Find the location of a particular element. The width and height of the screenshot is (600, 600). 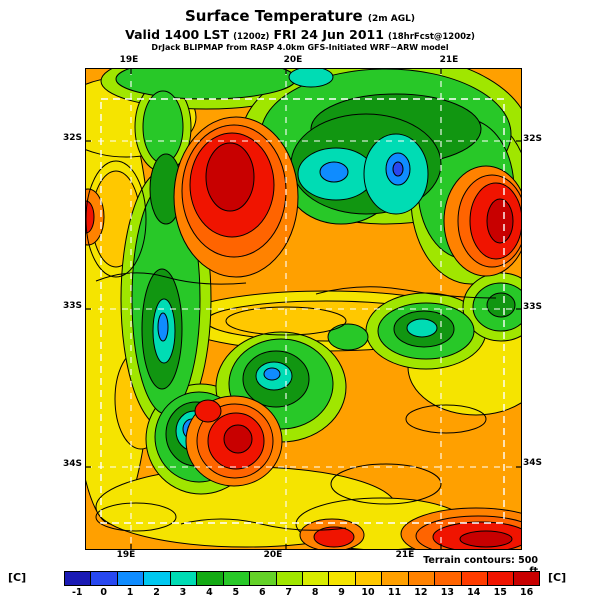

colorbar-cell: 1 is located at coordinates (130, 584).